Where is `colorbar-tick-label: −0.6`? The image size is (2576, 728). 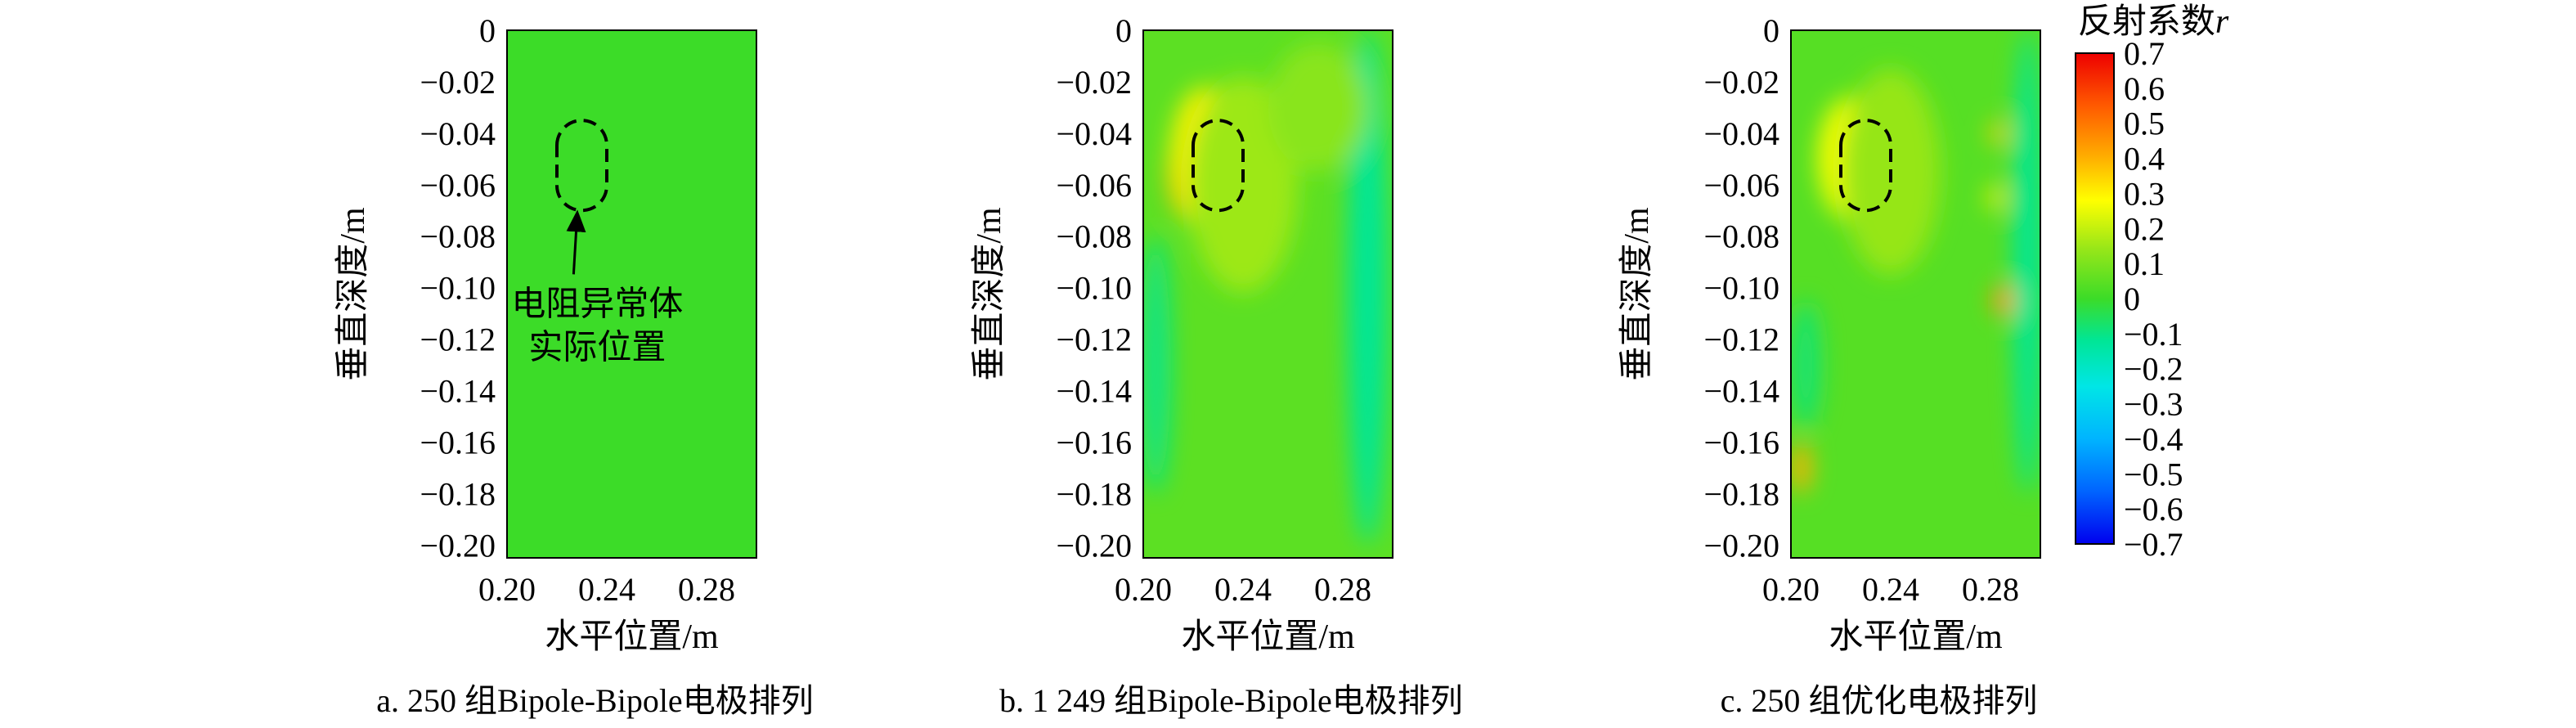 colorbar-tick-label: −0.6 is located at coordinates (2153, 510).